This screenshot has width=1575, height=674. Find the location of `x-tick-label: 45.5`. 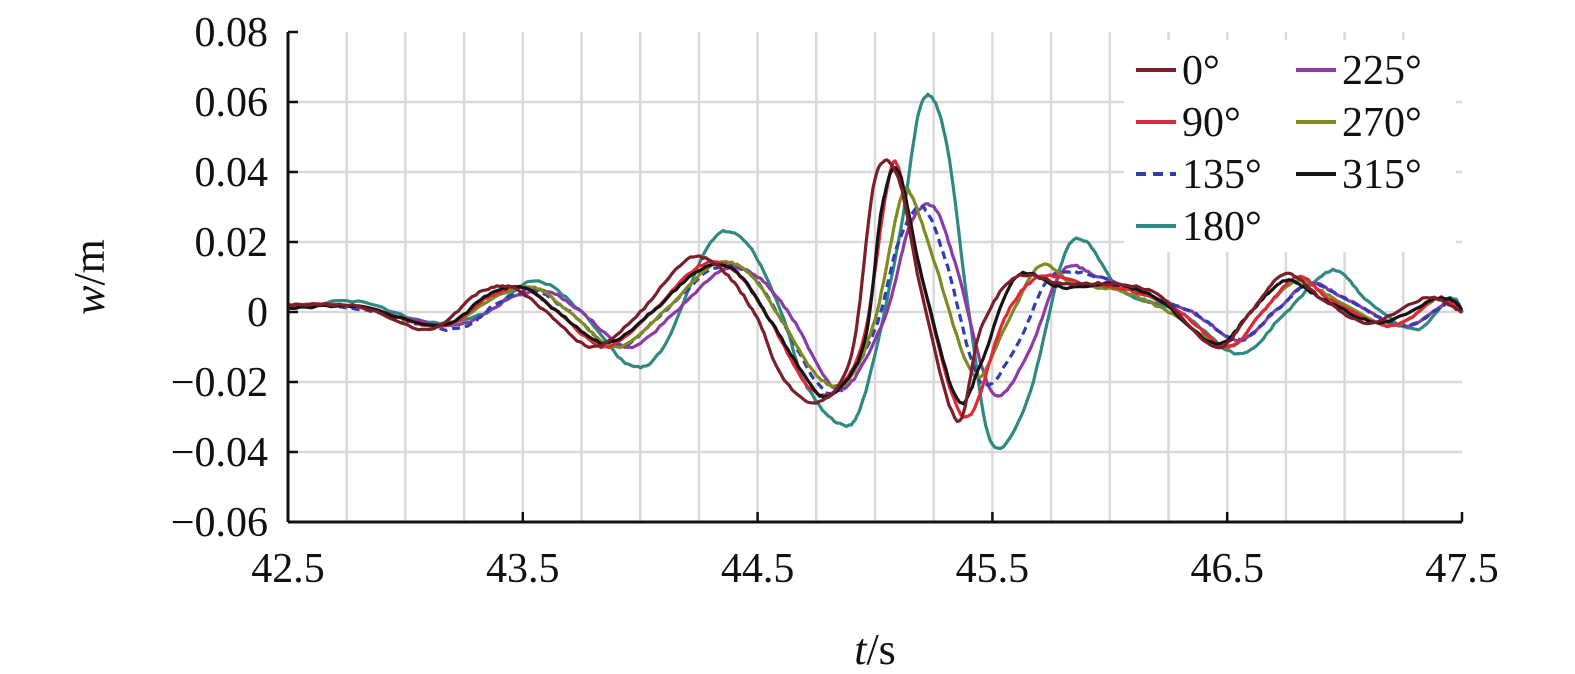

x-tick-label: 45.5 is located at coordinates (993, 569).